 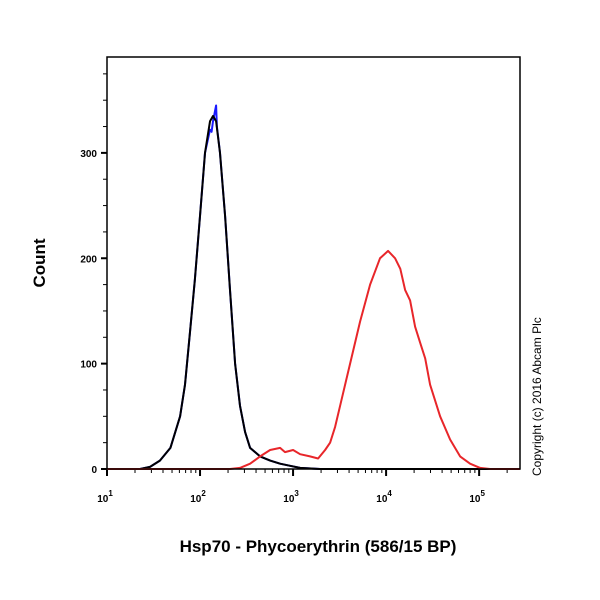 I want to click on copyright-text: Copyright (c) 2016 Abcam Plc, so click(x=537, y=396).